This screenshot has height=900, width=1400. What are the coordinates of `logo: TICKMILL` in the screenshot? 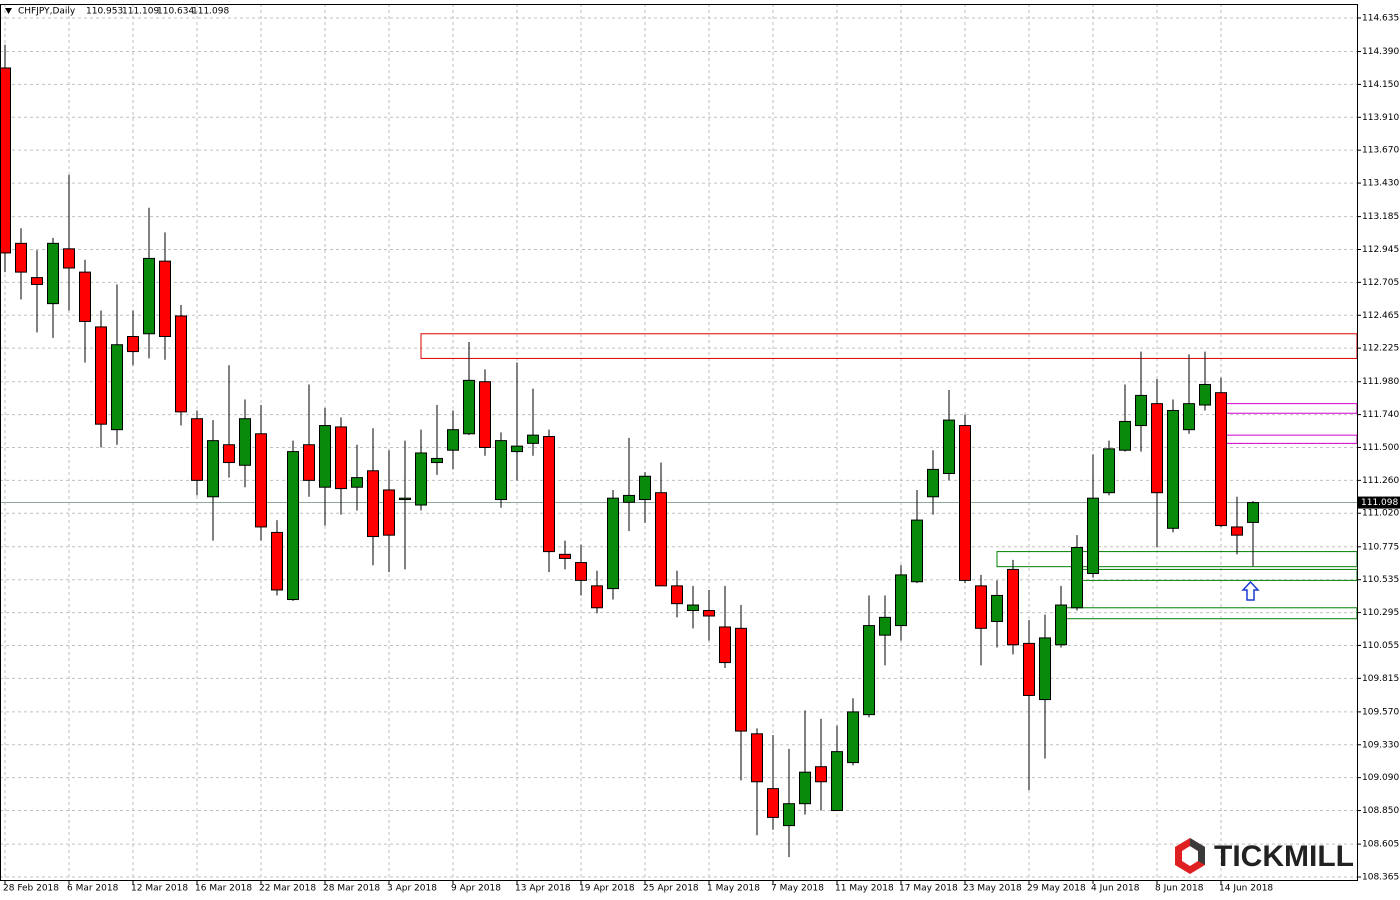 It's located at (1264, 856).